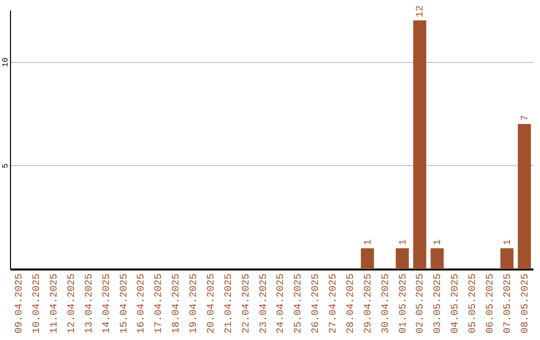  I want to click on x-tick-label: 27.04.2025, so click(334, 304).